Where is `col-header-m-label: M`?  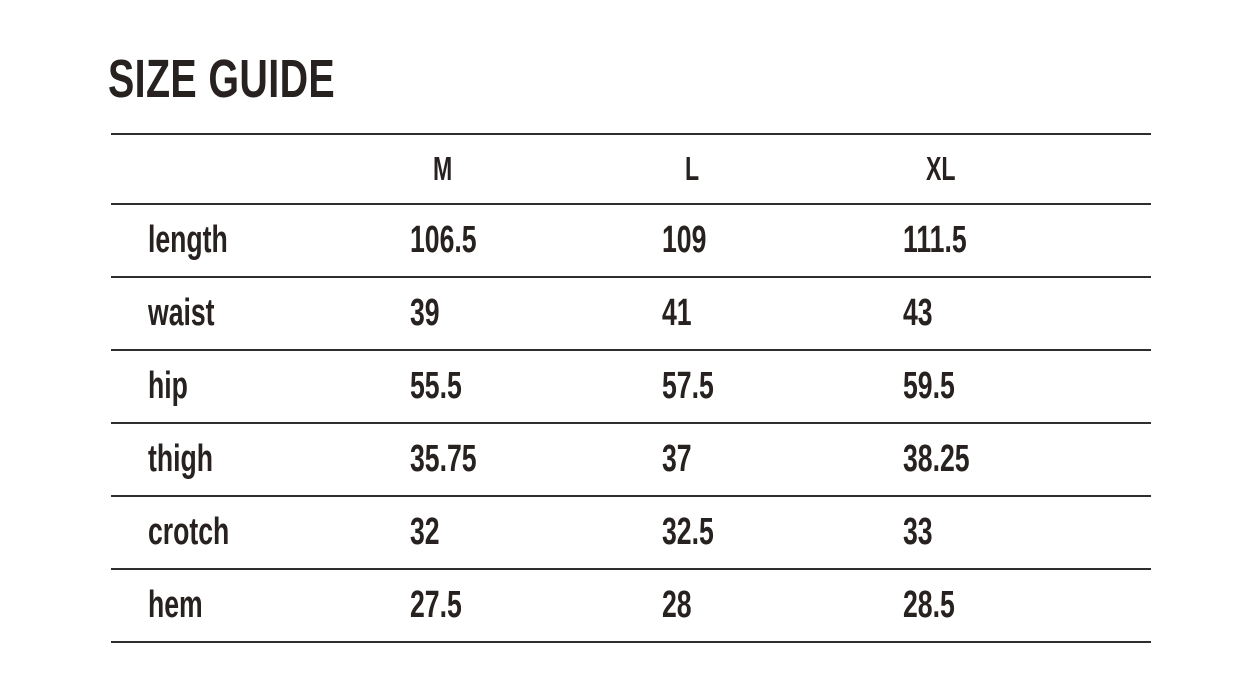 col-header-m-label: M is located at coordinates (443, 168).